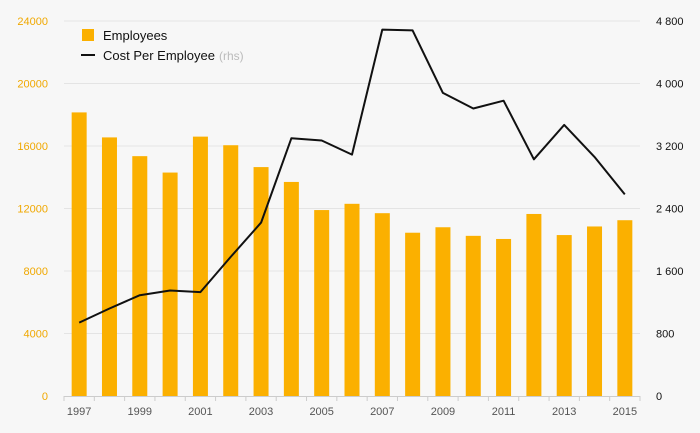 This screenshot has width=700, height=433. Describe the element at coordinates (200, 412) in the screenshot. I see `x-tick-label-2001: 2001` at that location.